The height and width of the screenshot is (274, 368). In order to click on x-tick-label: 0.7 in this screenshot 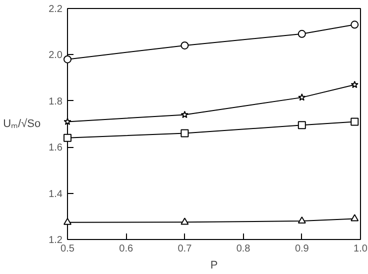, I will do `click(185, 249)`.